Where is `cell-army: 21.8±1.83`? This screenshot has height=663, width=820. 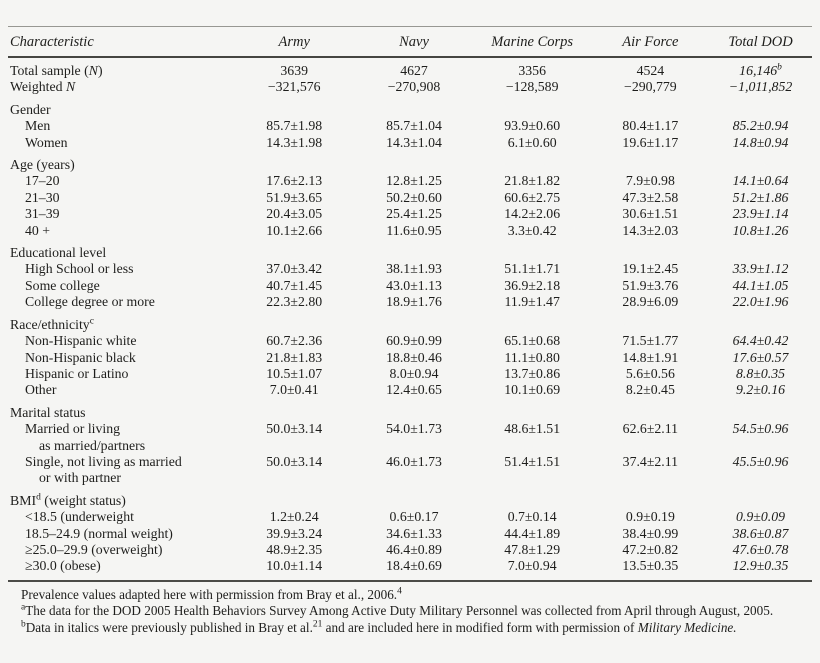
cell-army: 21.8±1.83 is located at coordinates (294, 358).